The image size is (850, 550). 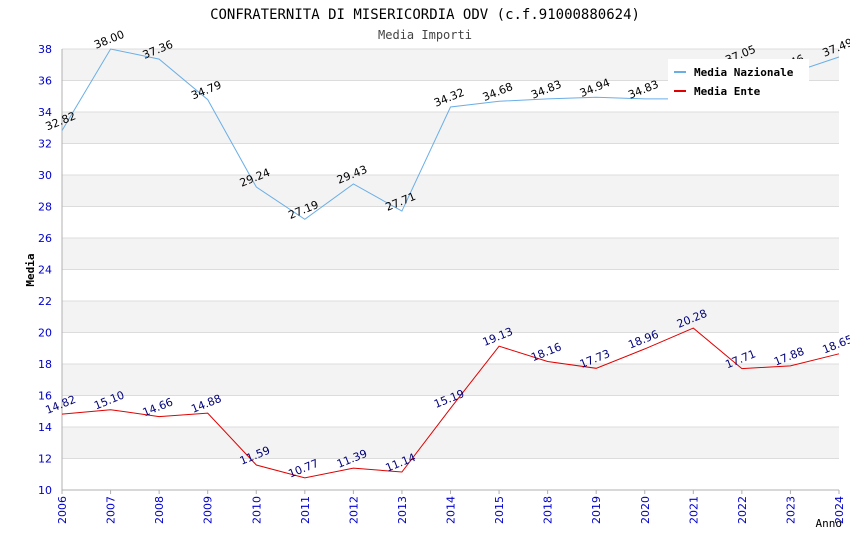 I want to click on x-tick-label: 2012, so click(x=353, y=510).